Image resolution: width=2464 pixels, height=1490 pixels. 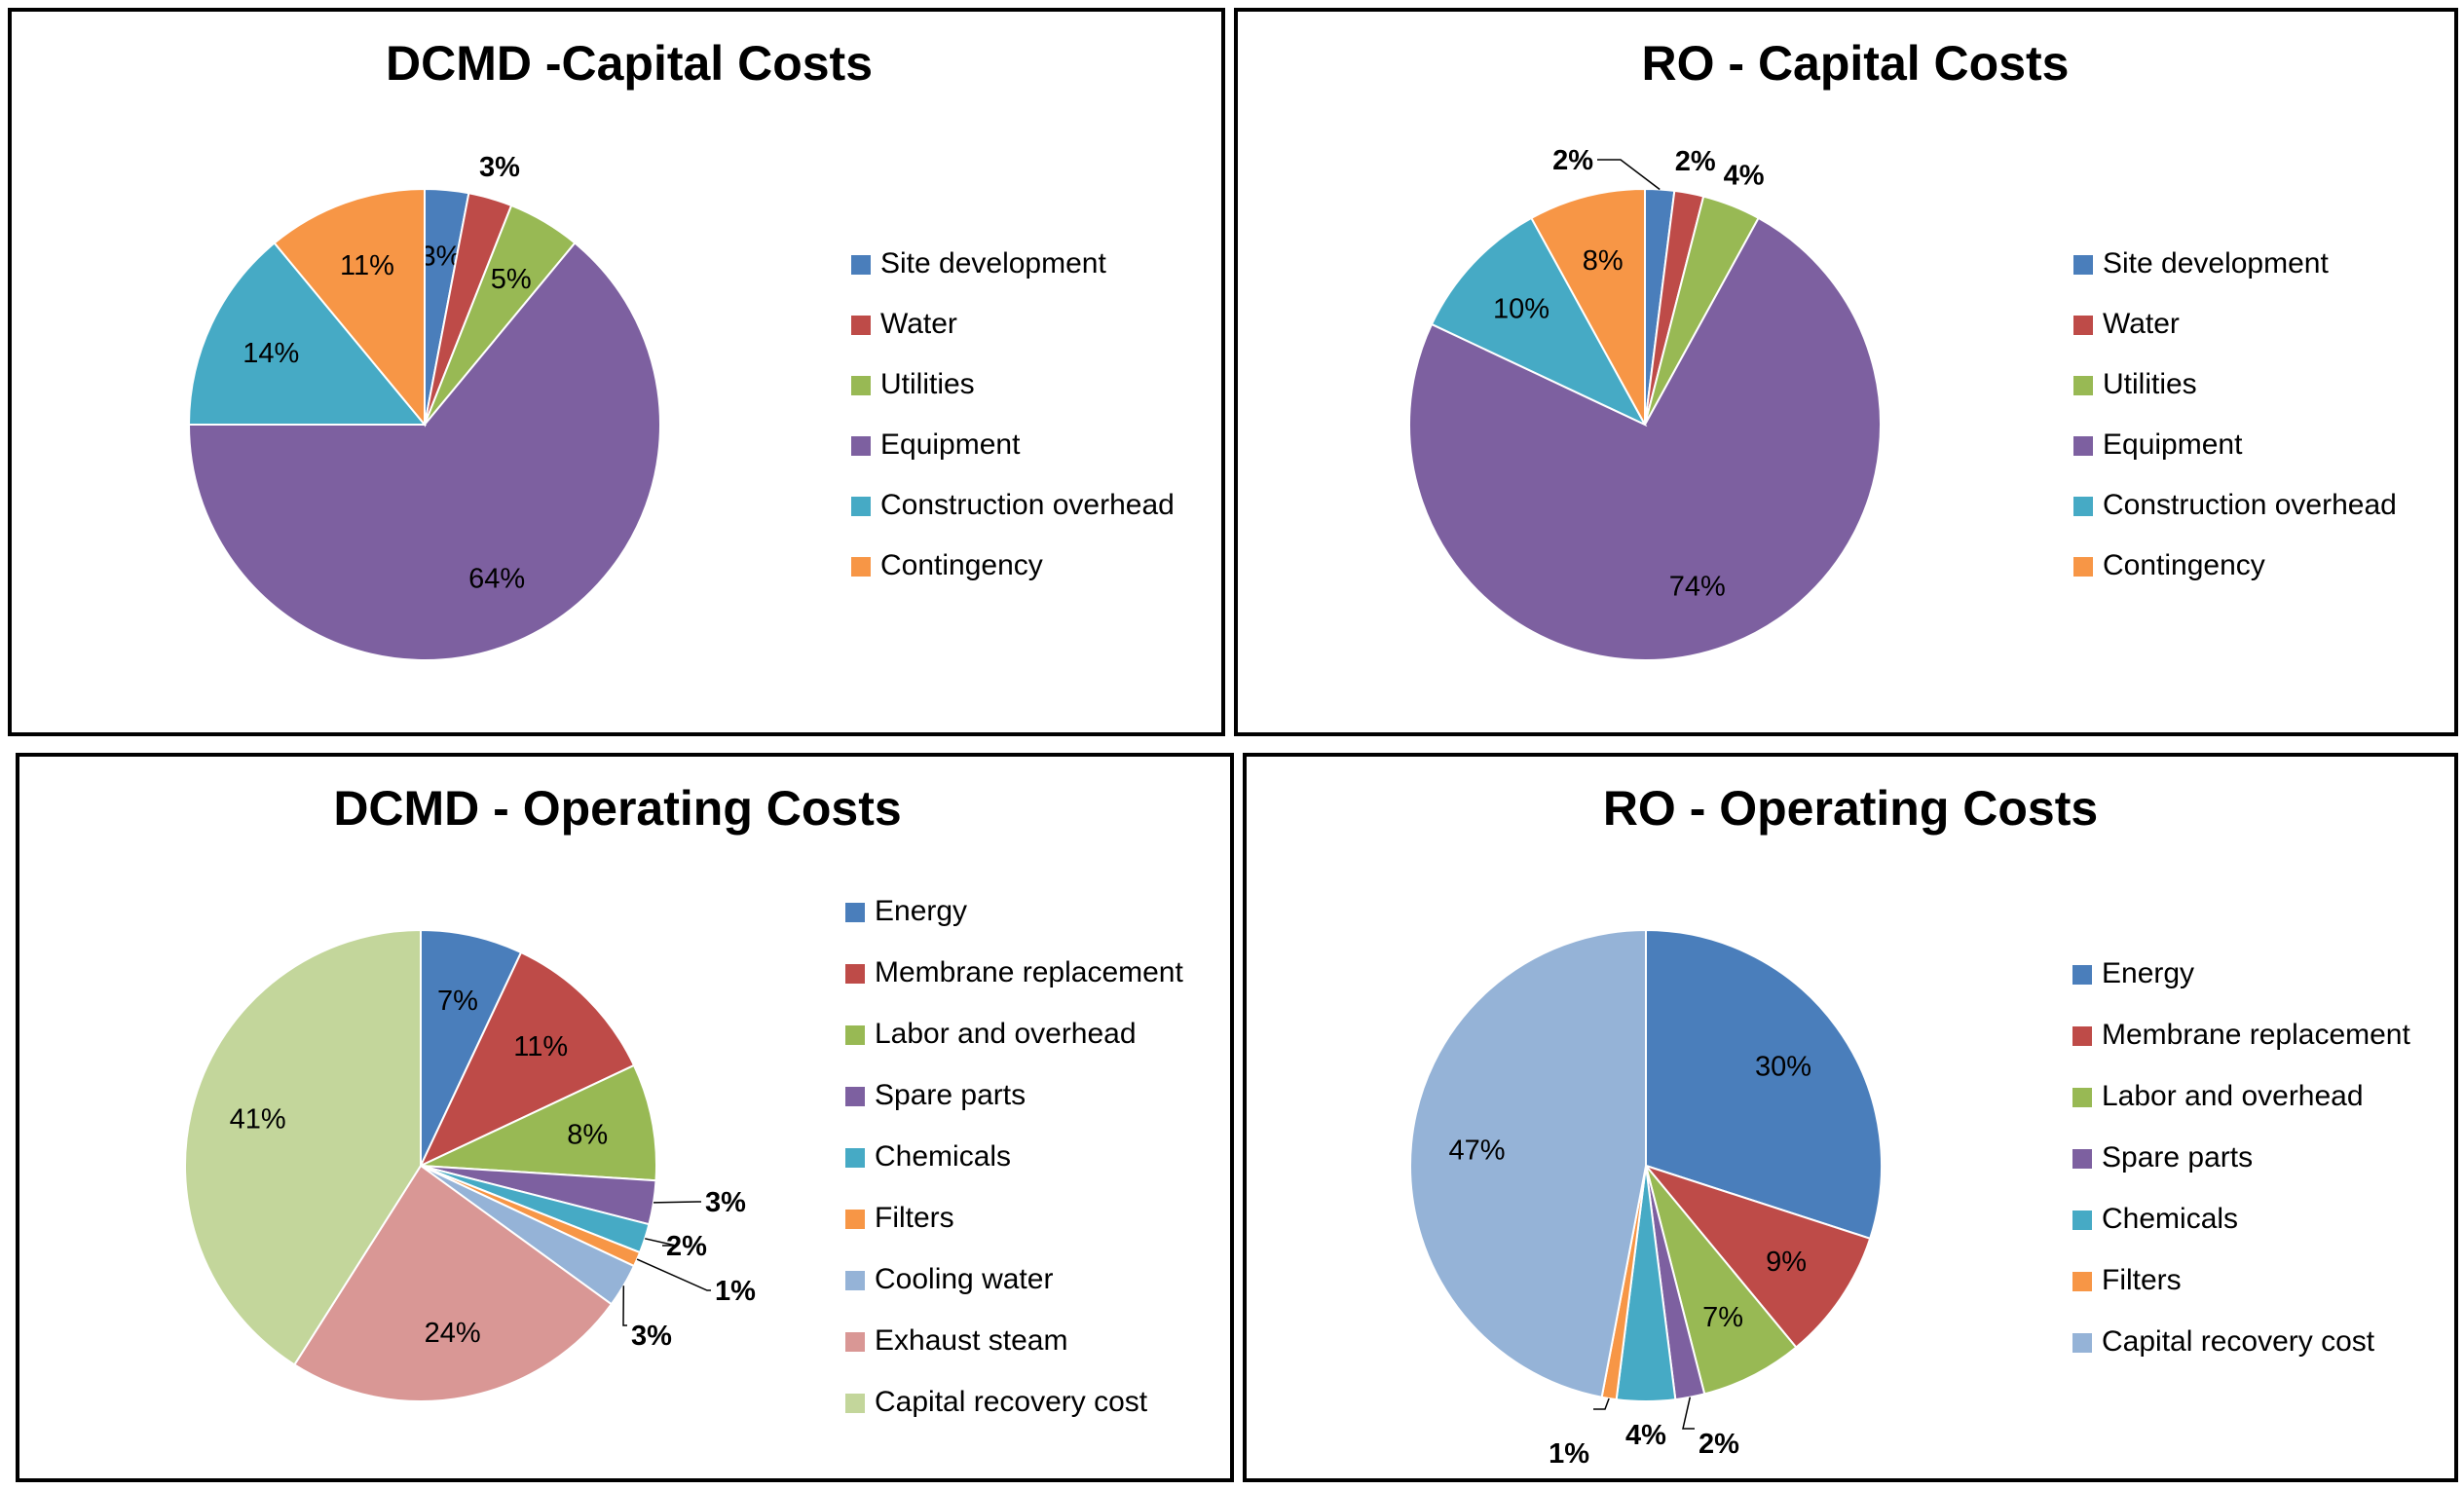 I want to click on chart-title: DCMD -Capital Costs, so click(x=629, y=63).